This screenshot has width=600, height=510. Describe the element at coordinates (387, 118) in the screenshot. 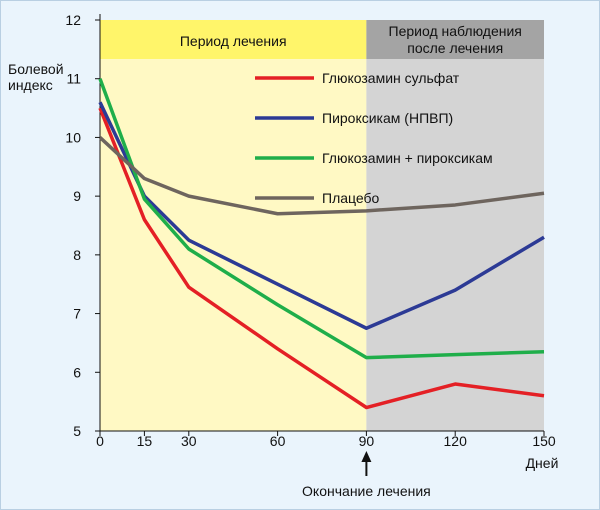

I see `legend-label-1: Пироксикам (НПВП)` at that location.